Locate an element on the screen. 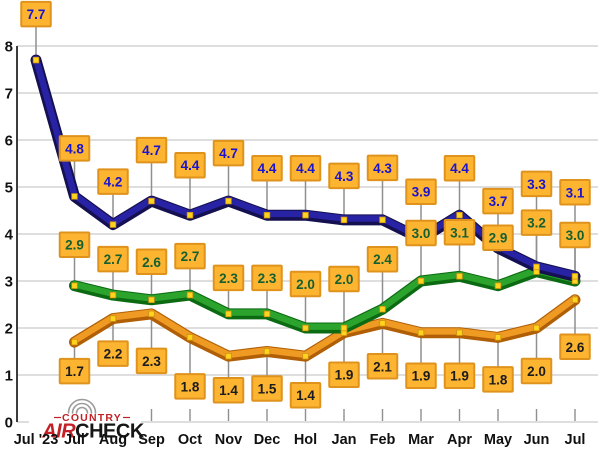  value-label-text: 1.8 is located at coordinates (498, 379).